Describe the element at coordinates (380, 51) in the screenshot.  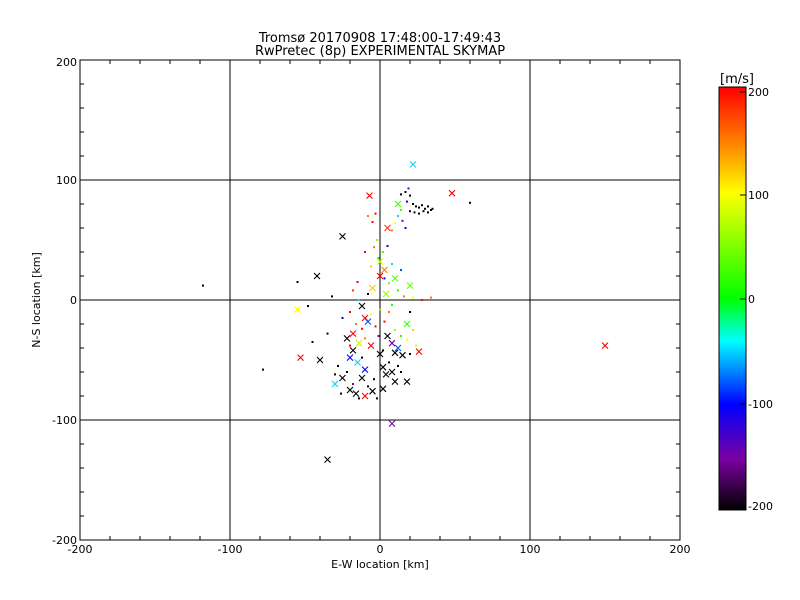
I see `chart-subtitle: RwPretec (8p) EXPERIMENTAL SKYMAP` at that location.